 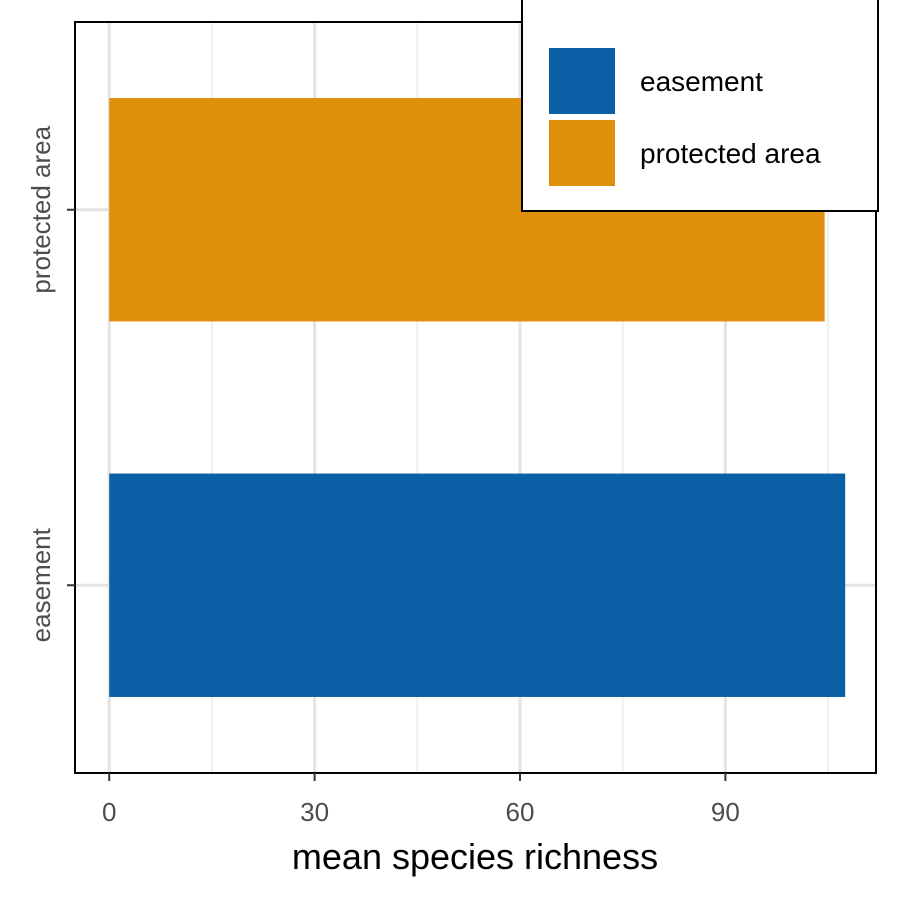 I want to click on y-tick-label: easement, so click(x=41, y=584).